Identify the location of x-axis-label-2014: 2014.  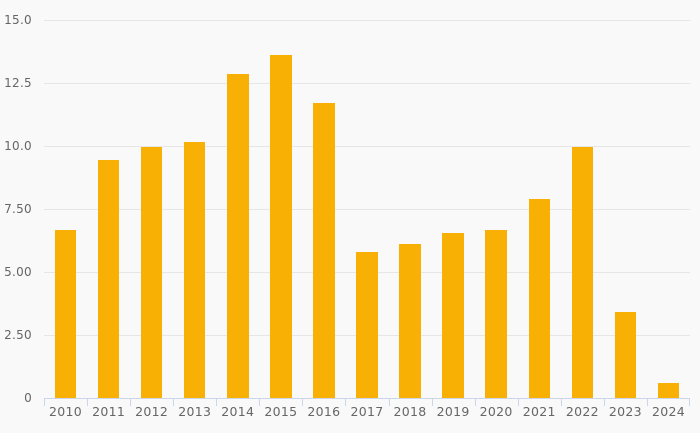
(238, 411).